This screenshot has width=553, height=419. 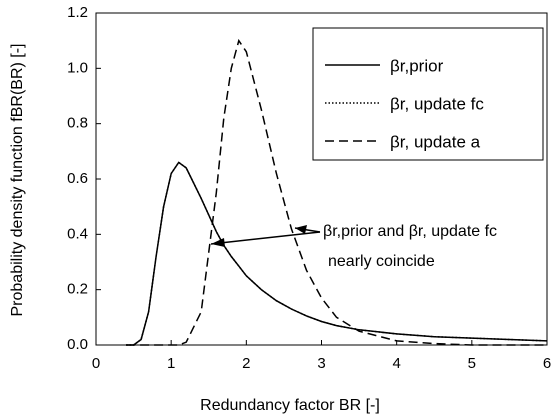 What do you see at coordinates (77, 67) in the screenshot?
I see `y-tick-label: 1.0` at bounding box center [77, 67].